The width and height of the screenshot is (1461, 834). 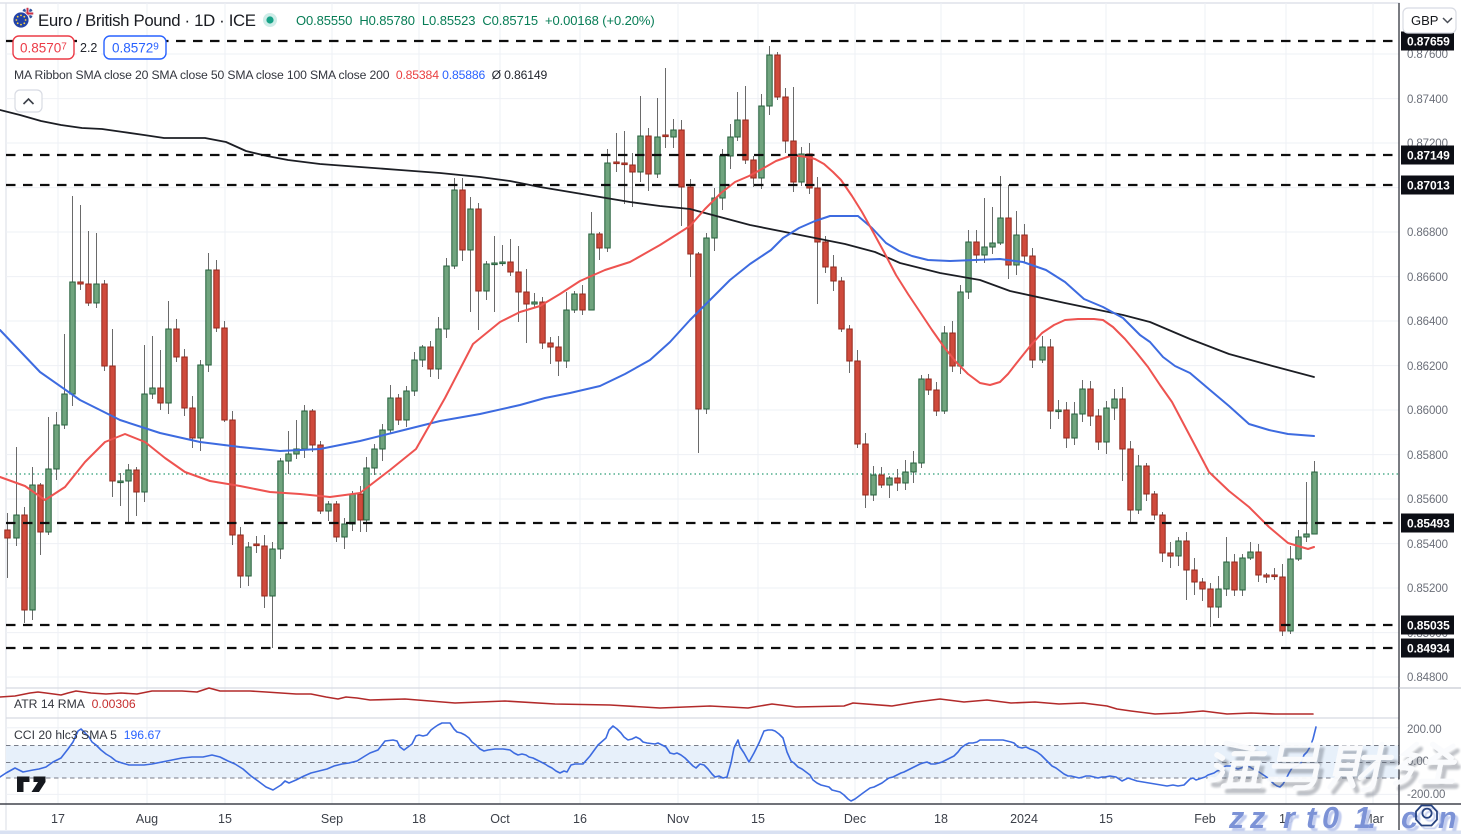 What do you see at coordinates (1428, 649) in the screenshot?
I see `svg-text: 0.84934` at bounding box center [1428, 649].